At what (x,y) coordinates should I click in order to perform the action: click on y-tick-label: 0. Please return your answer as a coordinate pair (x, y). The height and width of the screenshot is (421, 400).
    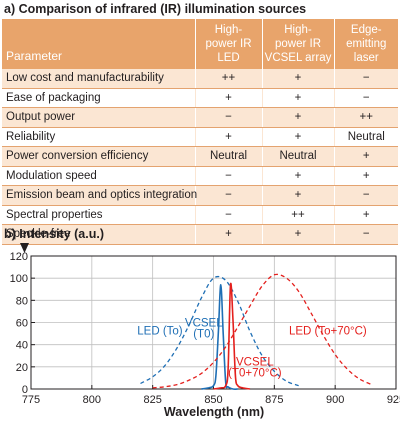
    Looking at the image, I should click on (25, 390).